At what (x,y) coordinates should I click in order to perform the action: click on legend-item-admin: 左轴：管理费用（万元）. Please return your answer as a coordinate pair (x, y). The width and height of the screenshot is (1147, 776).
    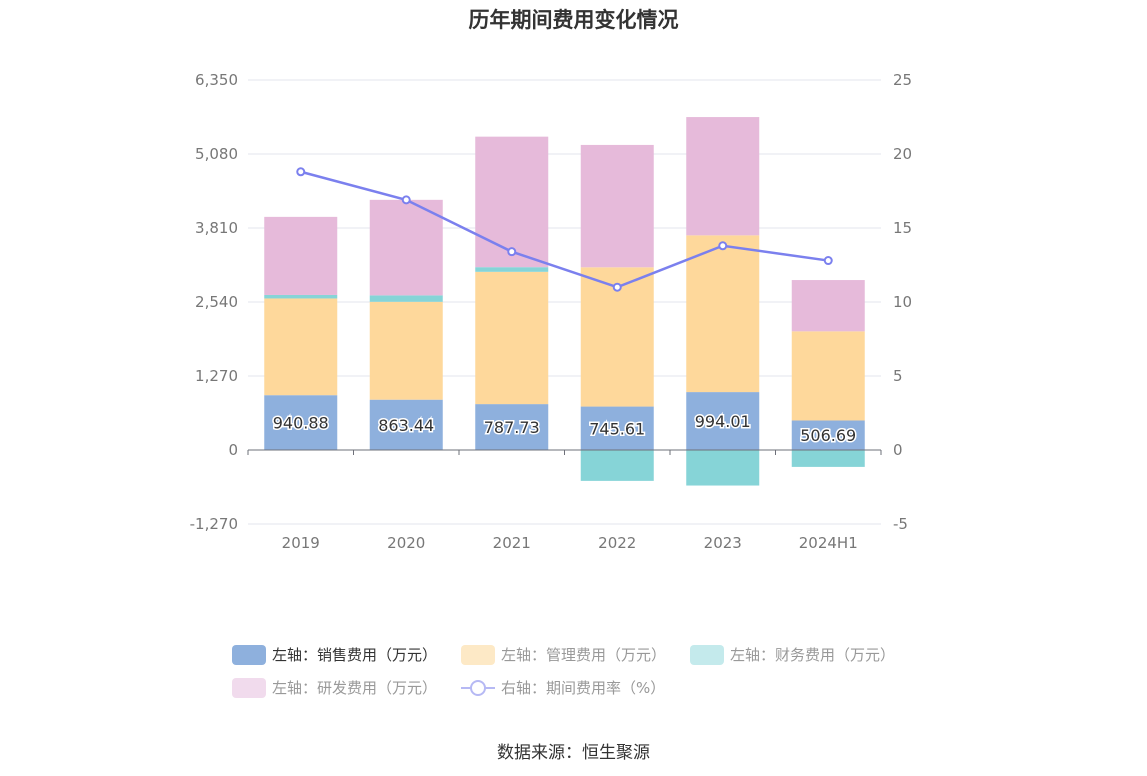
    Looking at the image, I should click on (563, 654).